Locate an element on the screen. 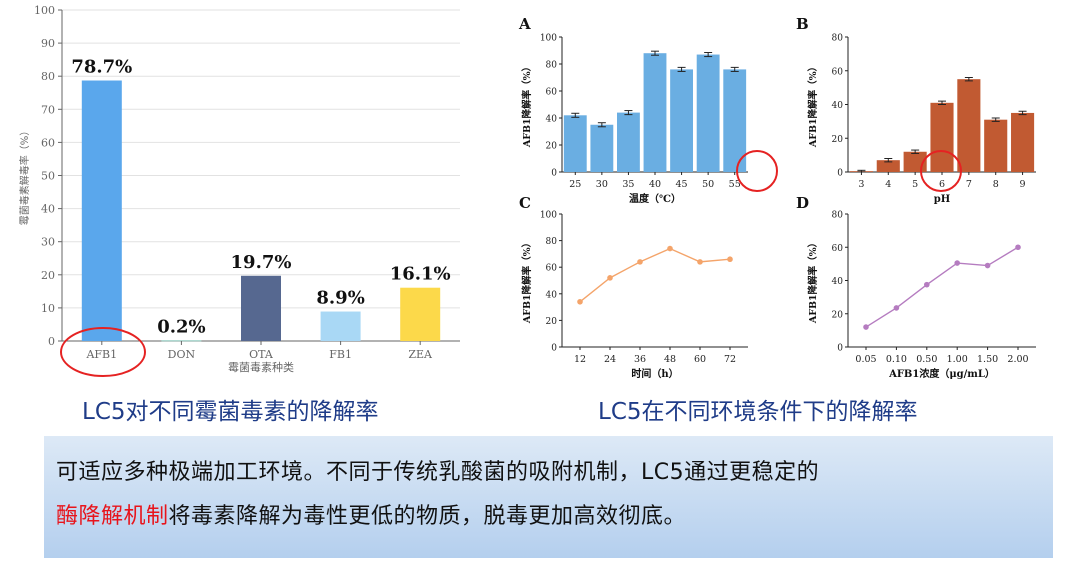  x-axis-title: 时间（h） is located at coordinates (654, 373).